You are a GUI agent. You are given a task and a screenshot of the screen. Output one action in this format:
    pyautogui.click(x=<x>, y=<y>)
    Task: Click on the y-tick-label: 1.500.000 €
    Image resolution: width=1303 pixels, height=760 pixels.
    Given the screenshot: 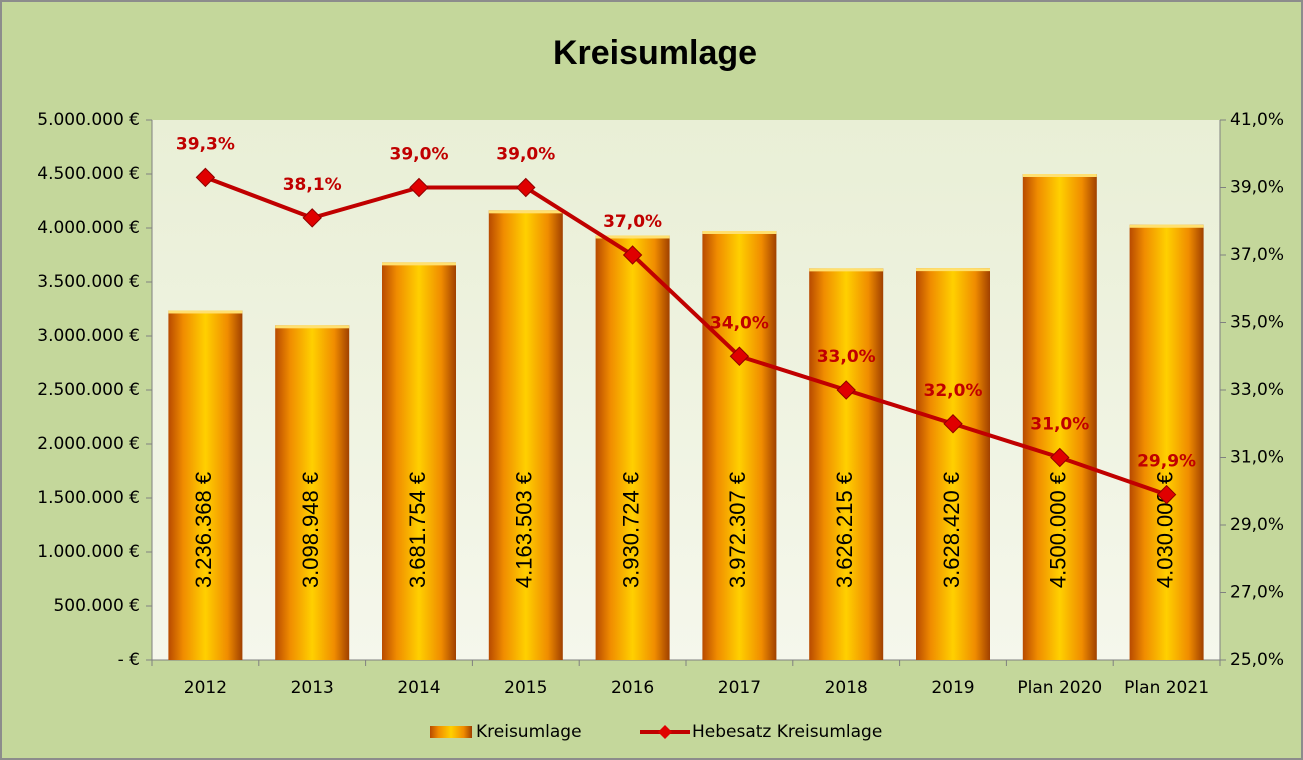 What is the action you would take?
    pyautogui.click(x=88, y=498)
    